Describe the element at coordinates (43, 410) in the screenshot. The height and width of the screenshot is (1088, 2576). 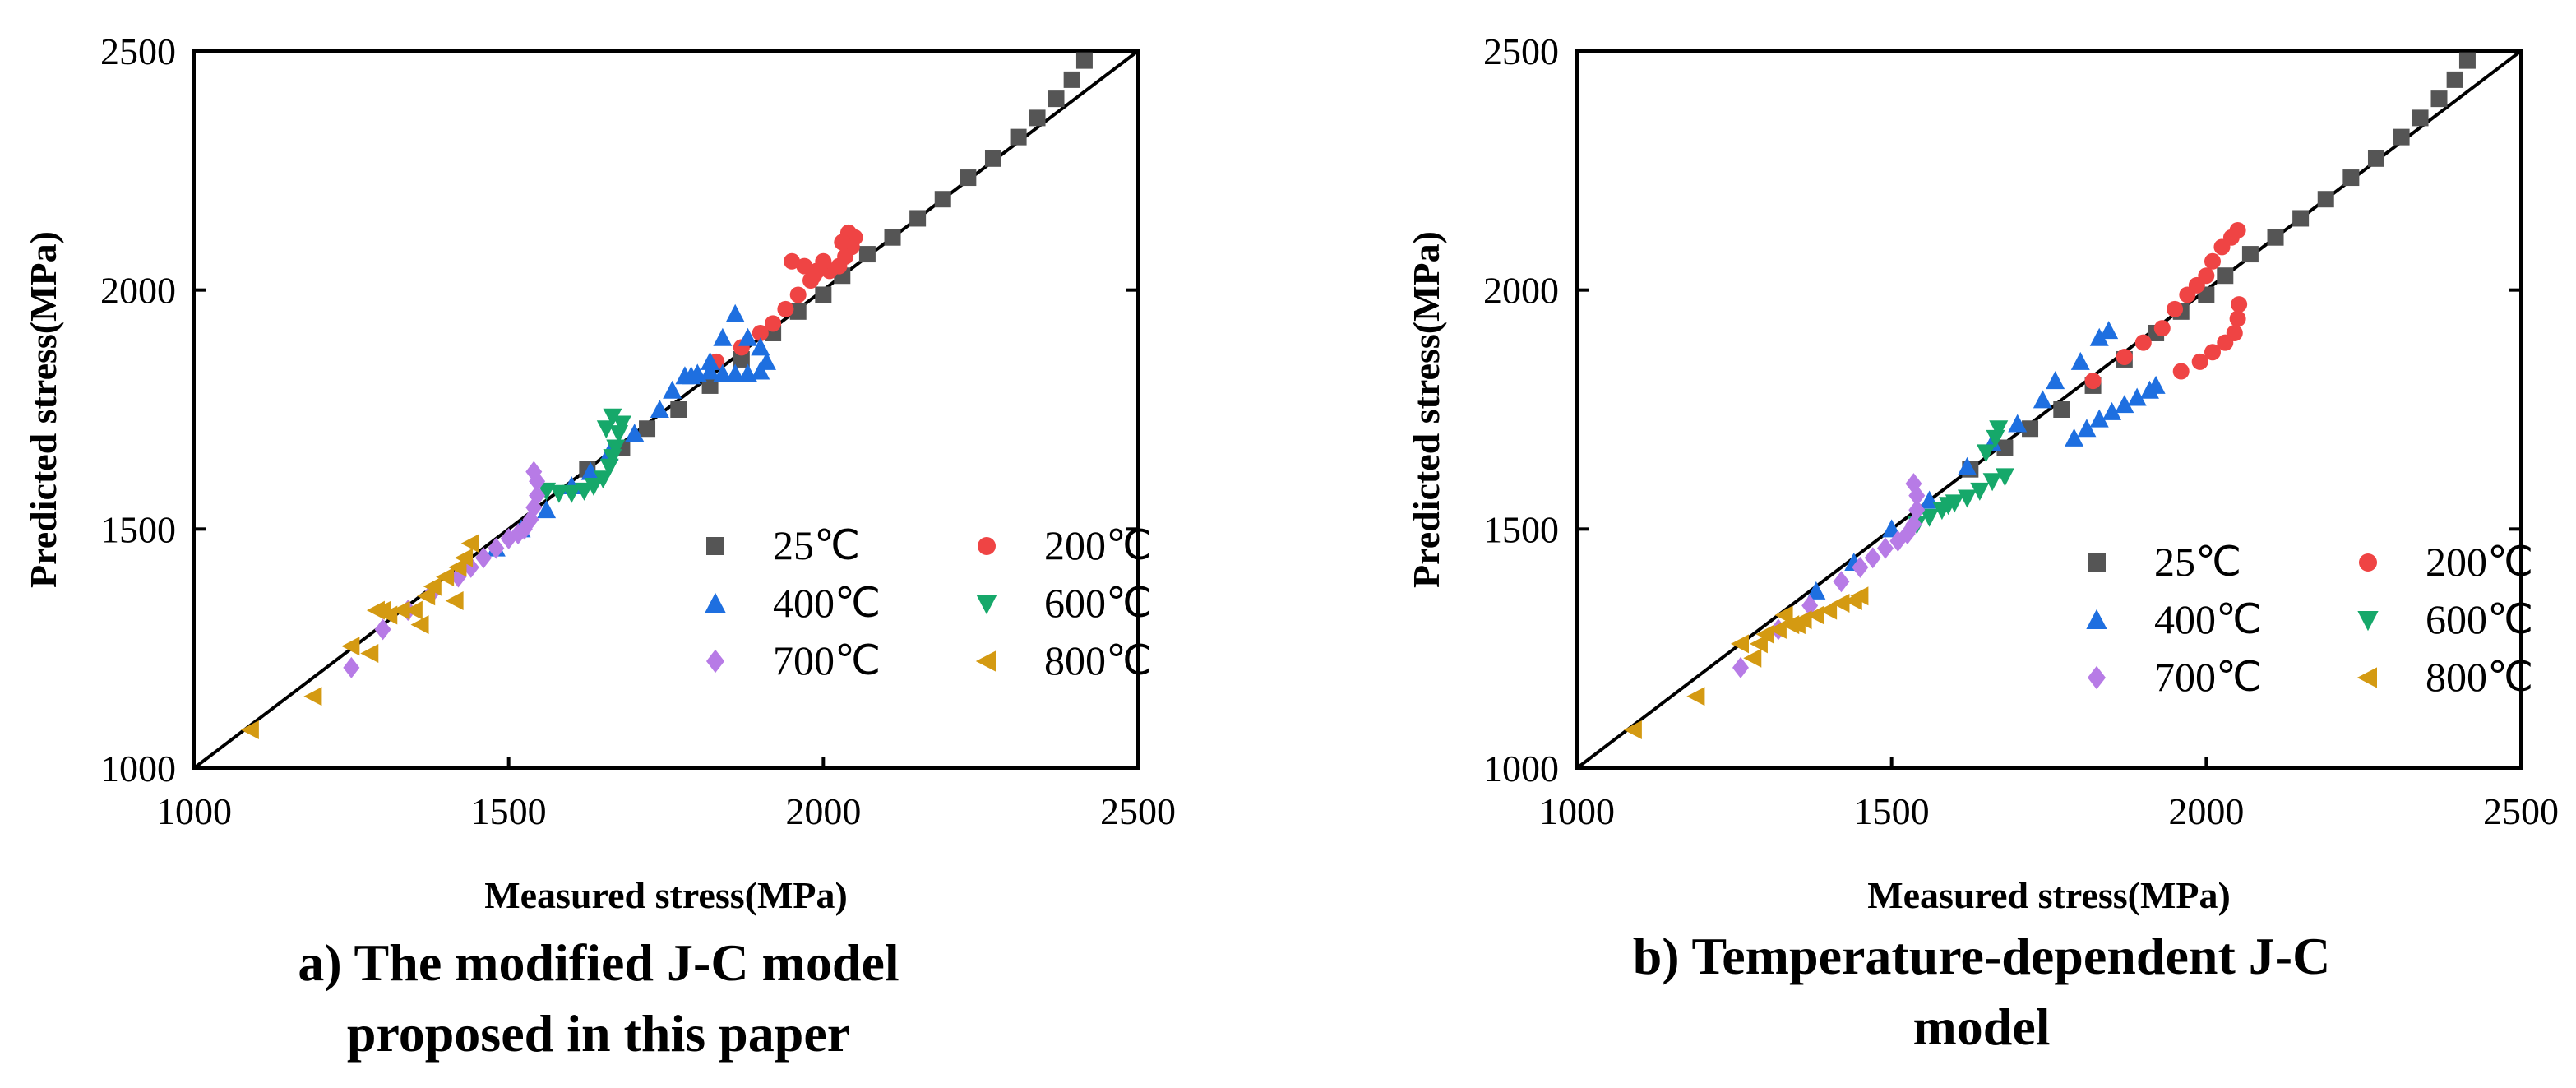
I see `y-axis-label: Predicted stress(MPa)` at that location.